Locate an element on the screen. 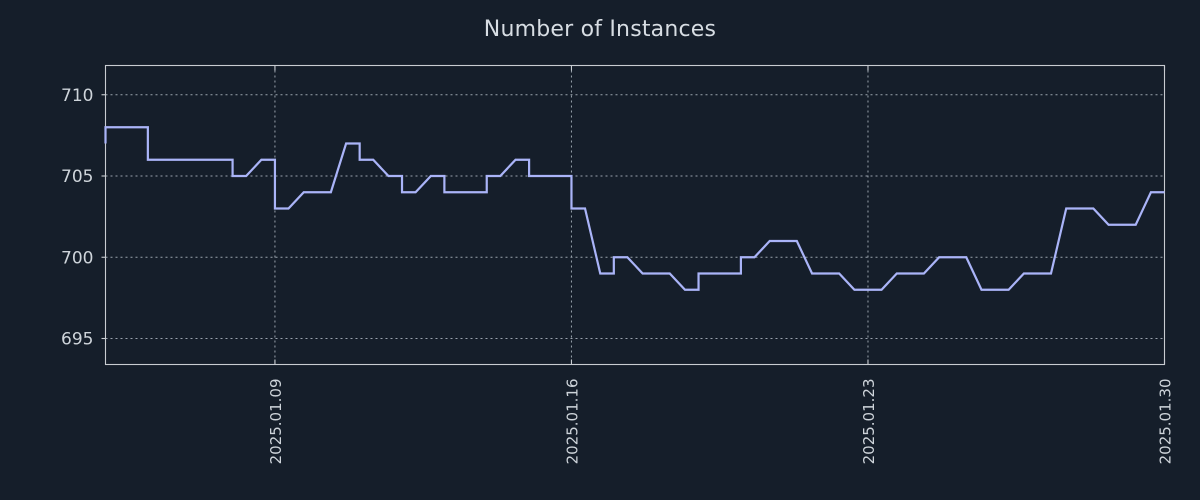 The width and height of the screenshot is (1200, 500). y-tick-label: 695 is located at coordinates (77, 340).